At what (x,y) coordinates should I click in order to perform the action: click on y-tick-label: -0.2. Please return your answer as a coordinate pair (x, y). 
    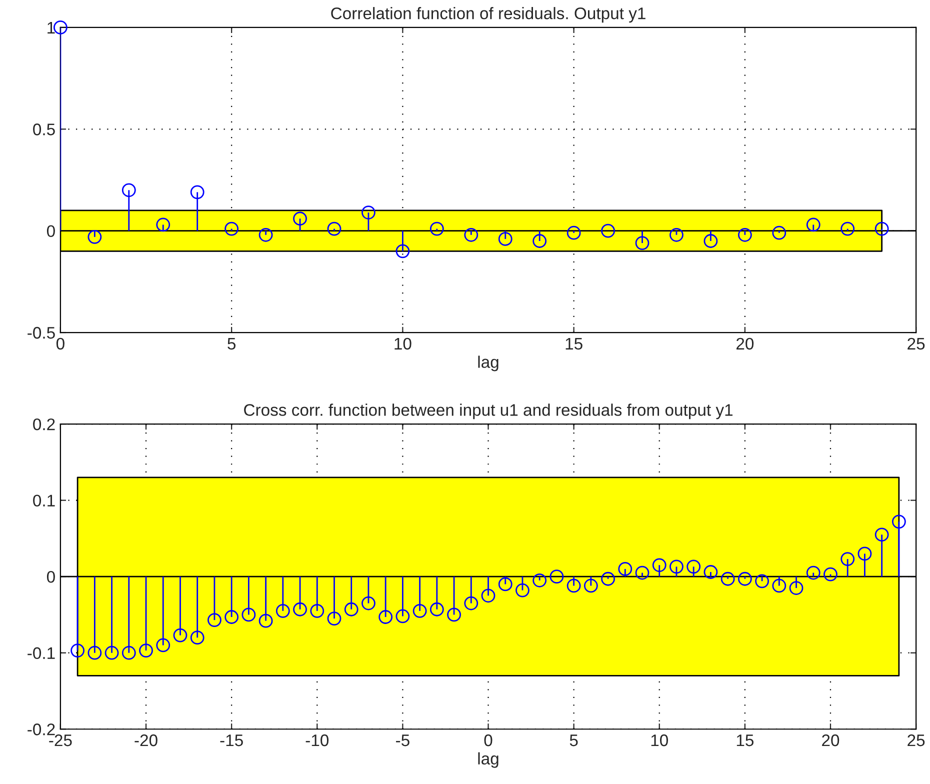
    Looking at the image, I should click on (41, 730).